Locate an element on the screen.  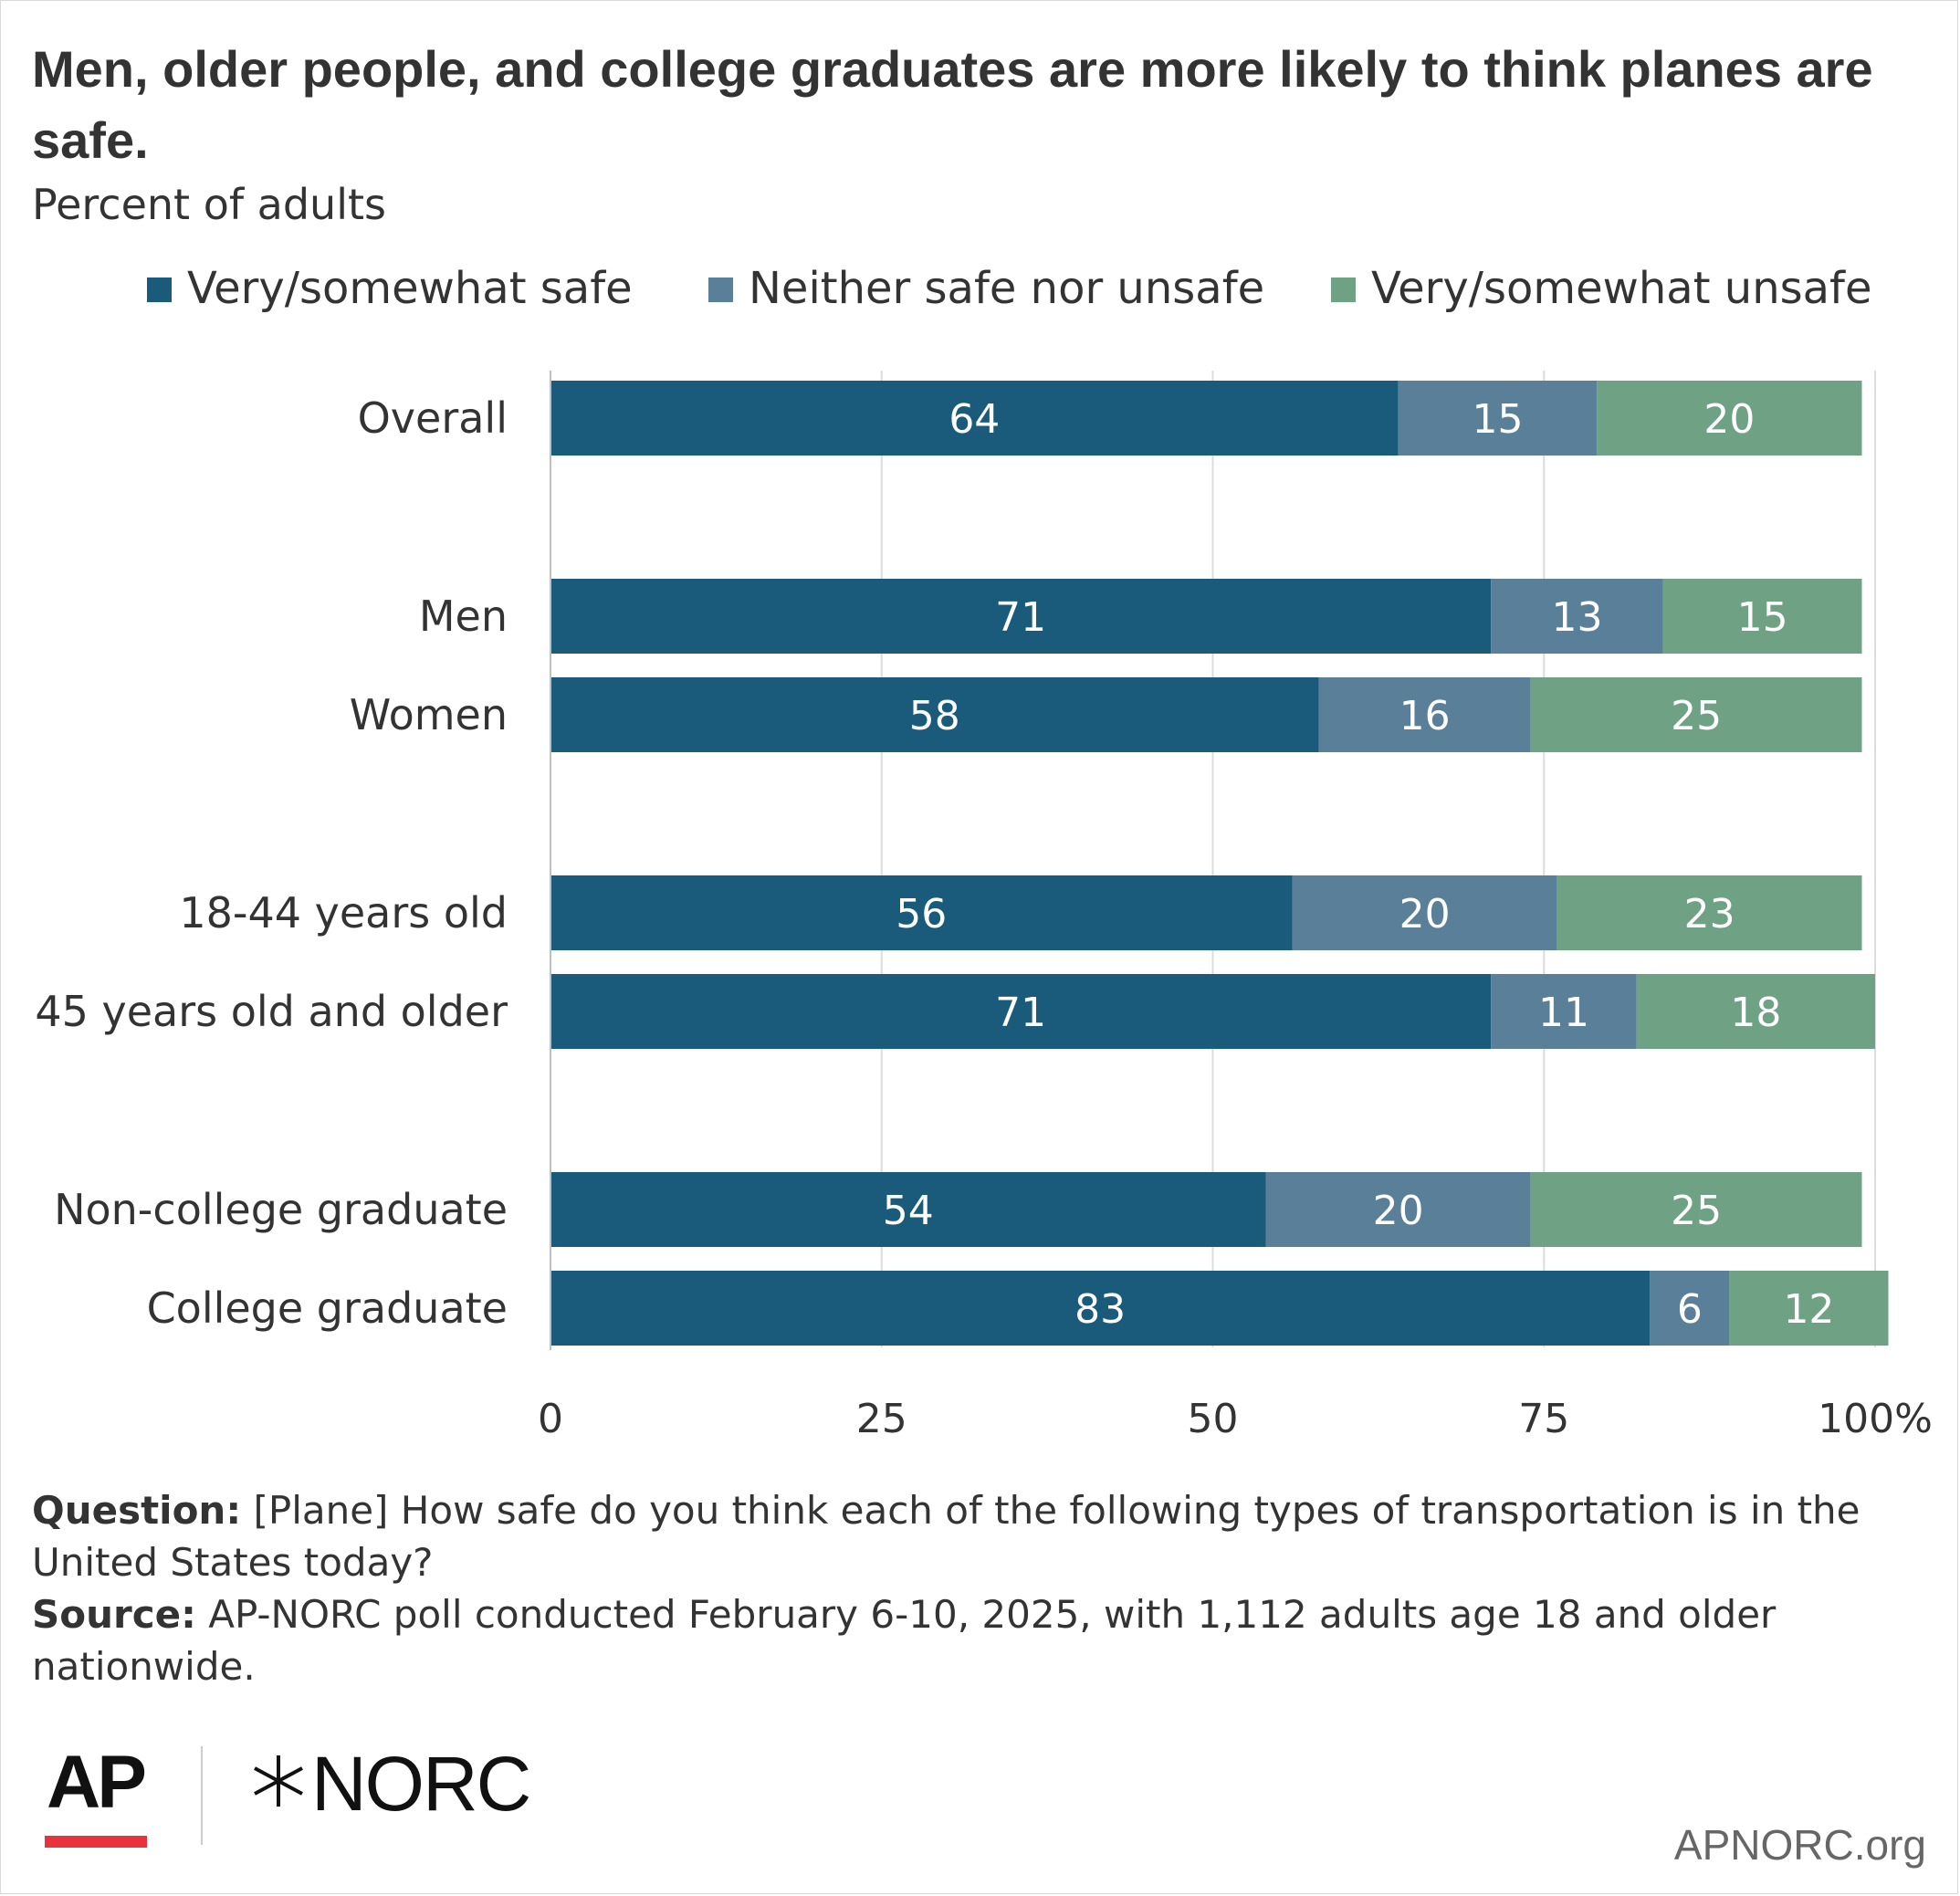
category-label: College graduate is located at coordinates (327, 1308).